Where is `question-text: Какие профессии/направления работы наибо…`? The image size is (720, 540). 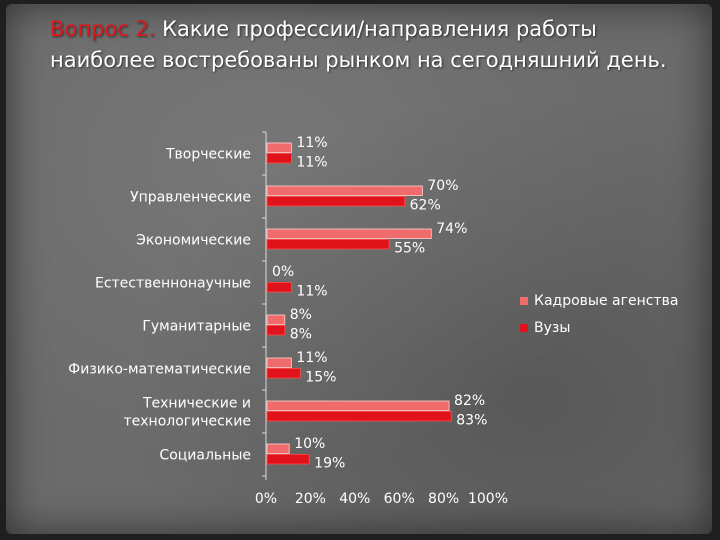
question-text: Какие профессии/направления работы наибо… is located at coordinates (358, 44).